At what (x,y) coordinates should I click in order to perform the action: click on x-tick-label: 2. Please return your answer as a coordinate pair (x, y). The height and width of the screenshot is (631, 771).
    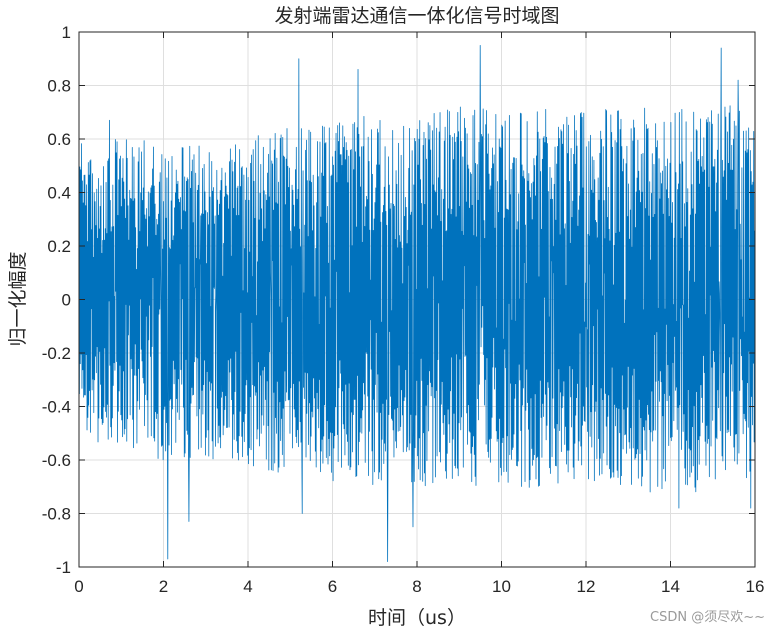
    Looking at the image, I should click on (163, 586).